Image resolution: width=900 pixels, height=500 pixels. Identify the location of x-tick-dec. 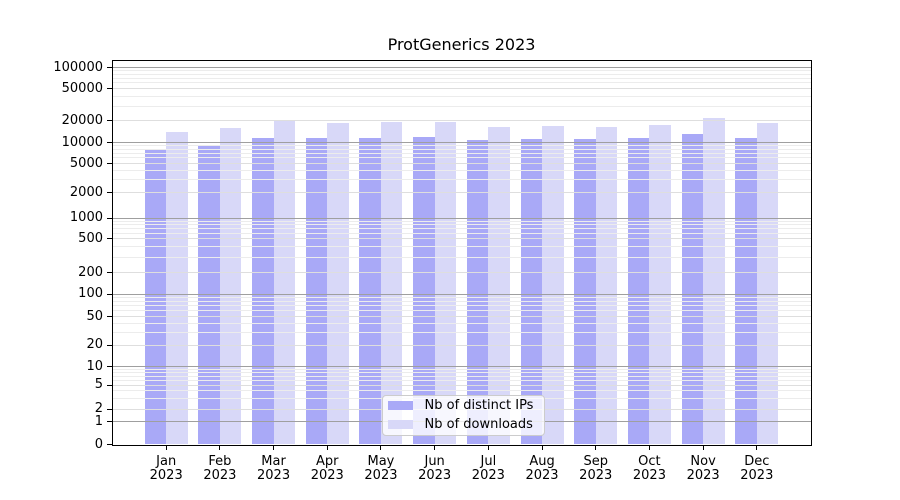
(757, 447).